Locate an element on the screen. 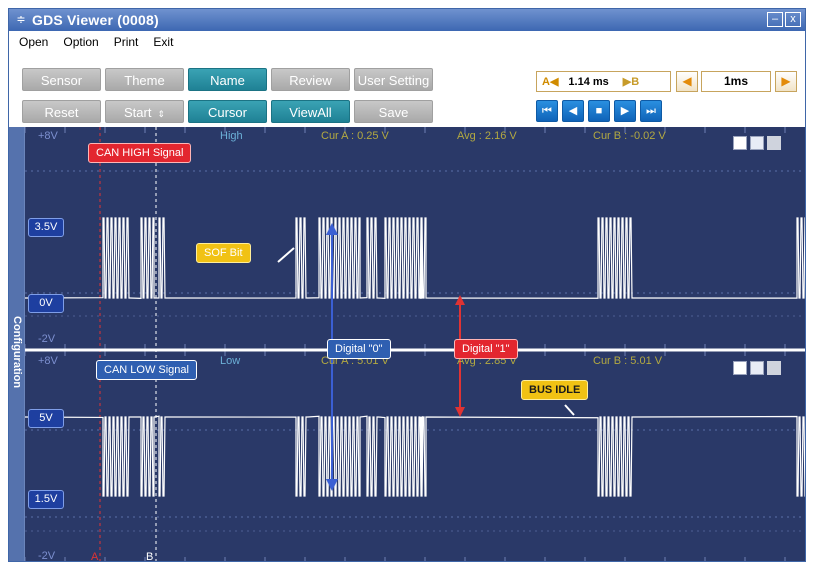 Image resolution: width=813 pixels, height=570 pixels. review-button: Review is located at coordinates (310, 79).